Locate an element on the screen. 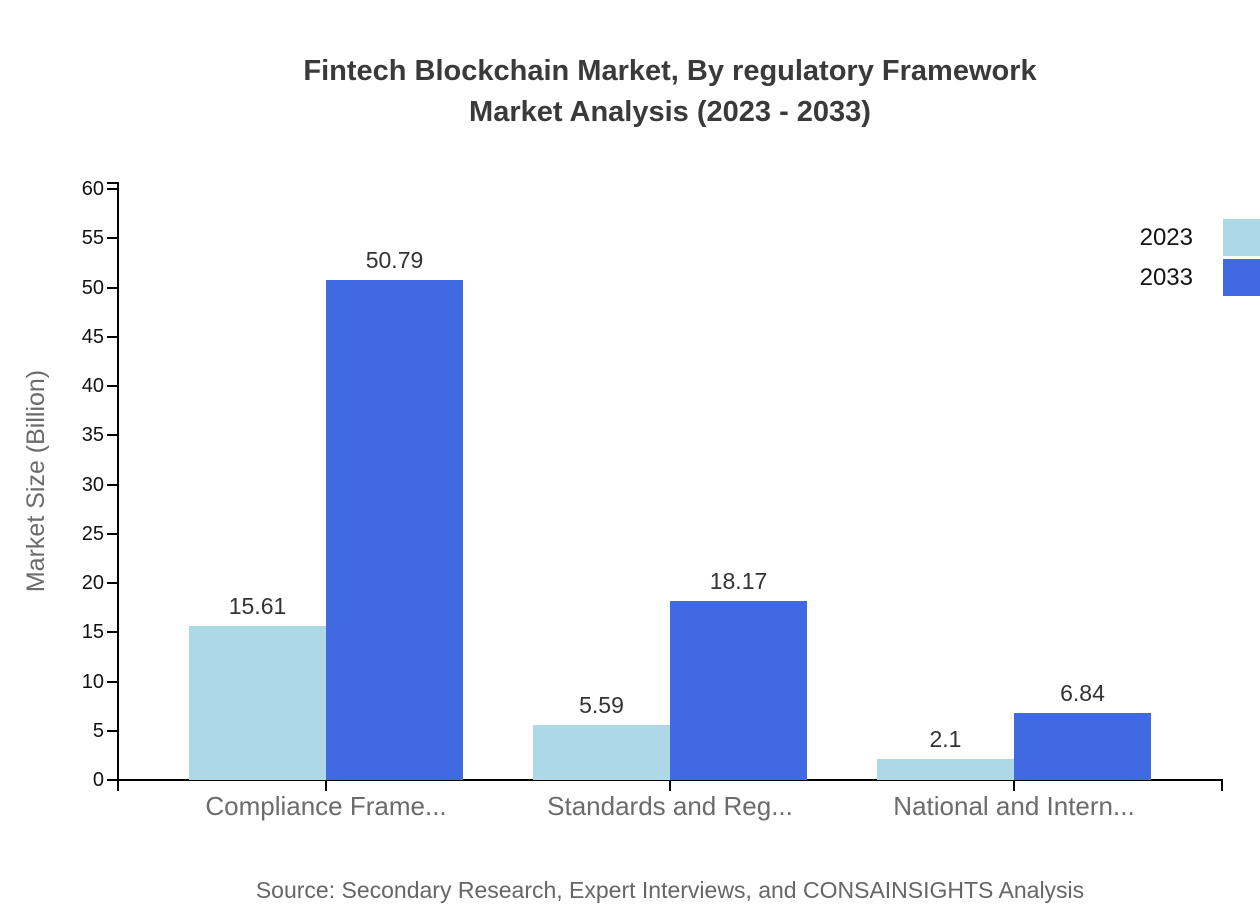  y-axis-outer-tick is located at coordinates (112, 183).